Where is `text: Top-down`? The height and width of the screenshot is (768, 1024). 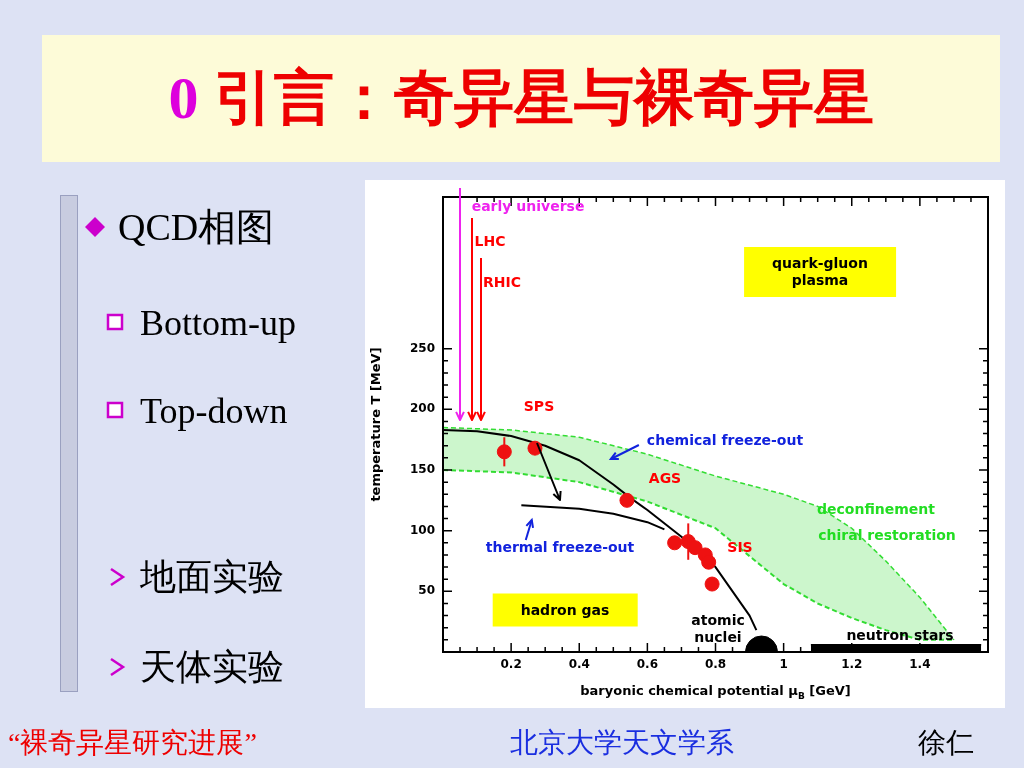
text: Top-down is located at coordinates (214, 411).